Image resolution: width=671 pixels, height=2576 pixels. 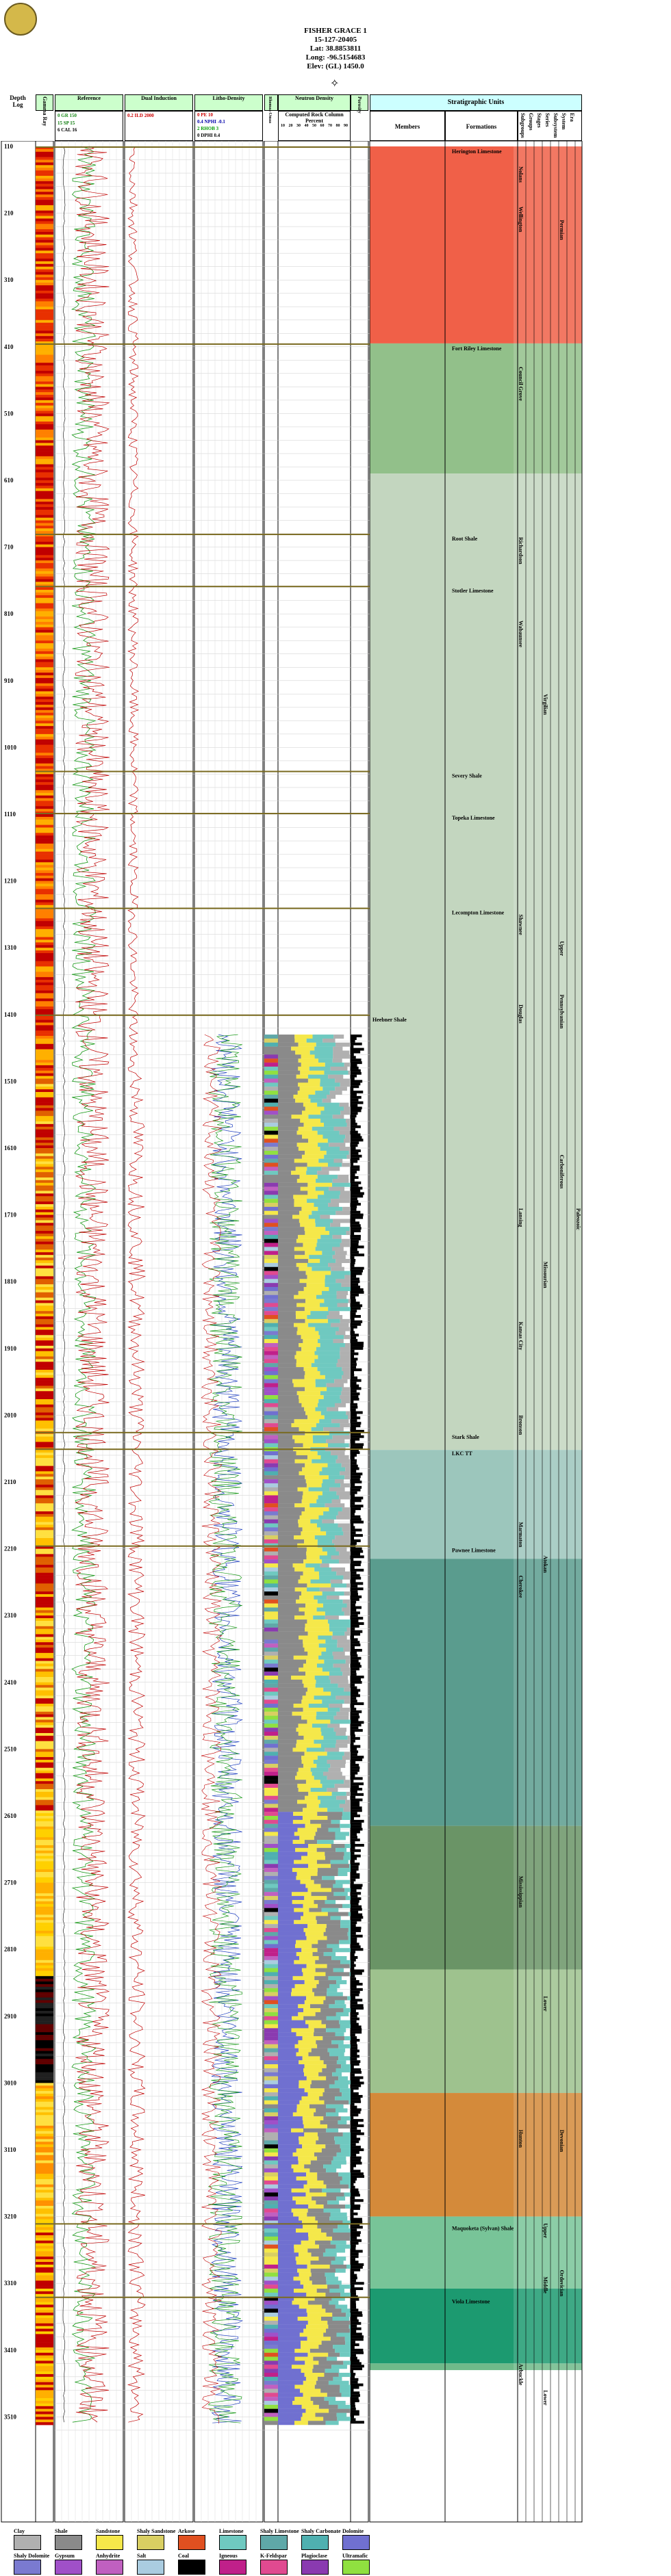 What do you see at coordinates (521, 2139) in the screenshot?
I see `formation-label: Hunton` at bounding box center [521, 2139].